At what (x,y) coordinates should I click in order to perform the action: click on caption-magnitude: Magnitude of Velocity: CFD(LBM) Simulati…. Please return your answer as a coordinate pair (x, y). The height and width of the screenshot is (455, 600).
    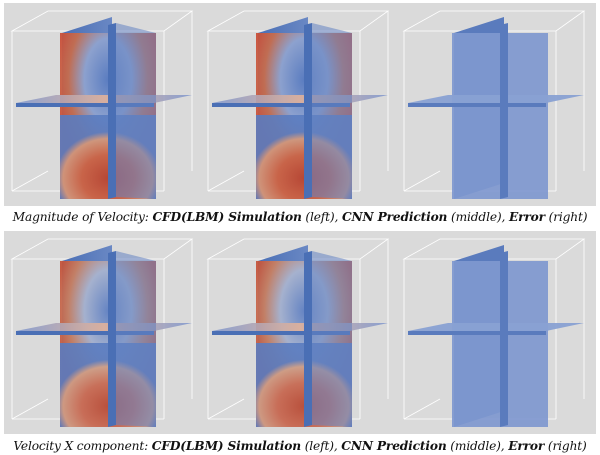
    Looking at the image, I should click on (300, 217).